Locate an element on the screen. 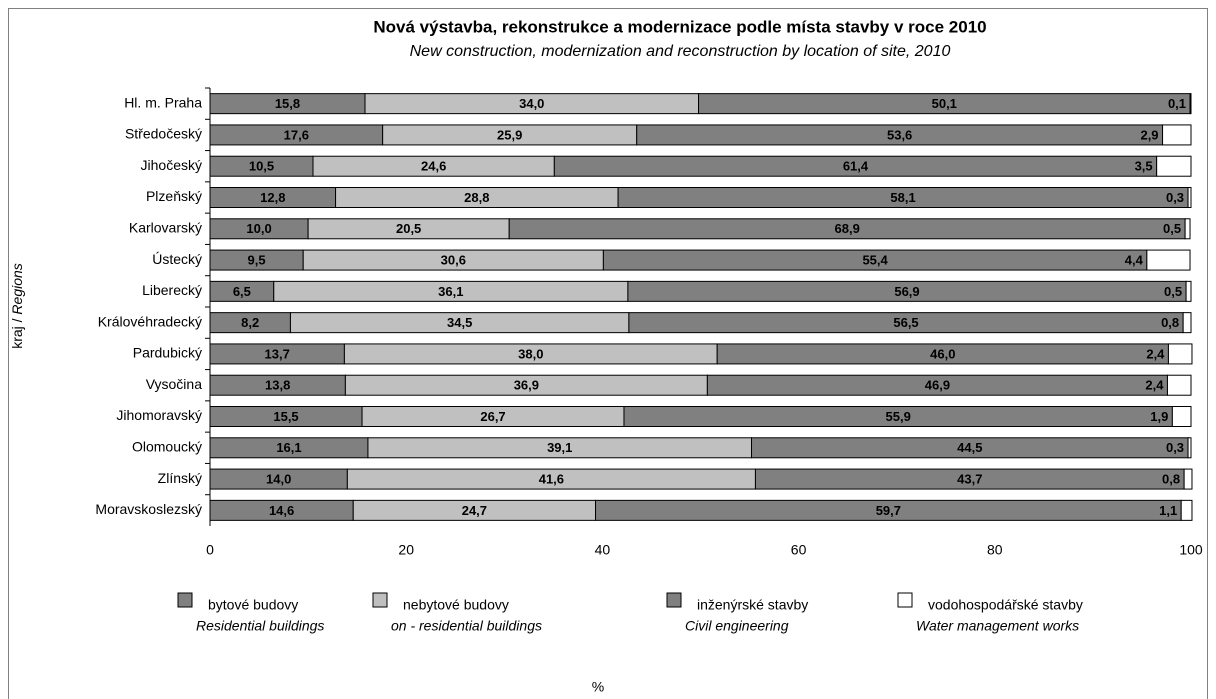 Image resolution: width=1216 pixels, height=699 pixels. legend-label-en: Civil engineering is located at coordinates (737, 626).